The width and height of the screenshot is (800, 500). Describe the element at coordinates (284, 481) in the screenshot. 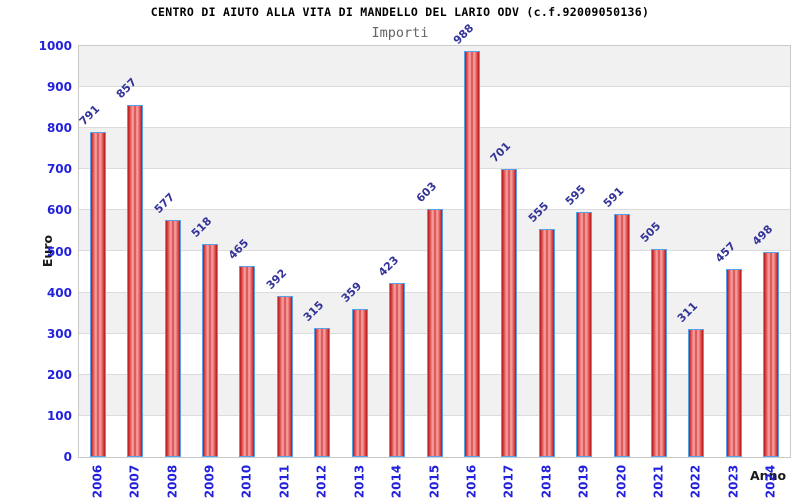

I see `x-axis-tick-label: 2011` at that location.